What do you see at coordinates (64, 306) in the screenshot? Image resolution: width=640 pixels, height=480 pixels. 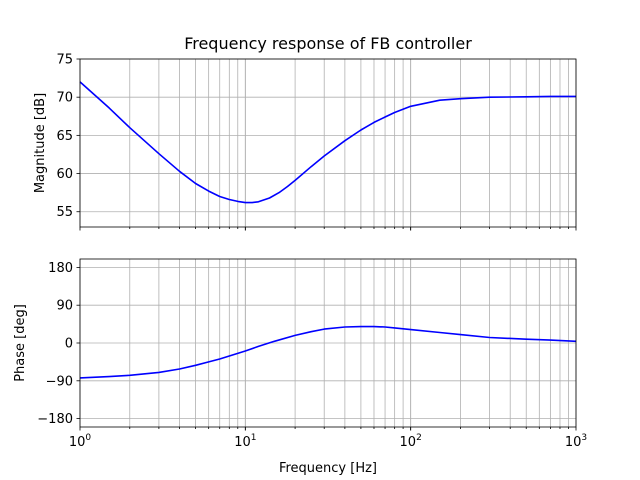 I see `y-tick-label: 90` at bounding box center [64, 306].